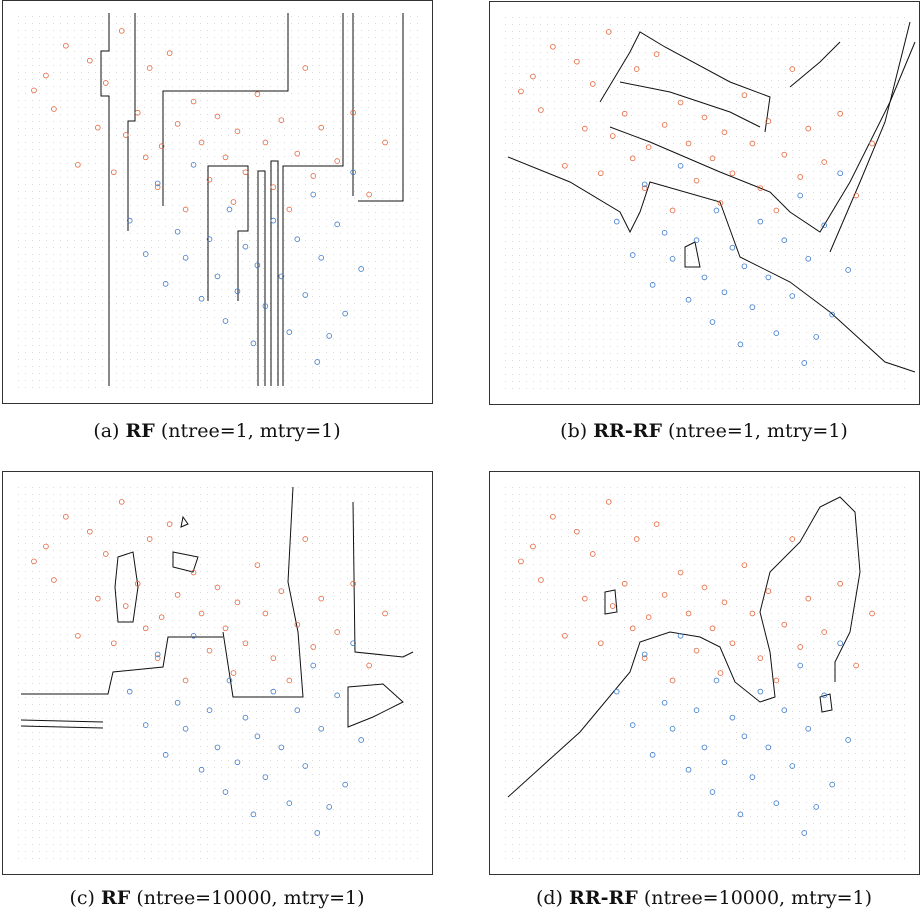 The image size is (921, 918). I want to click on boundary-a, so click(252, 199).